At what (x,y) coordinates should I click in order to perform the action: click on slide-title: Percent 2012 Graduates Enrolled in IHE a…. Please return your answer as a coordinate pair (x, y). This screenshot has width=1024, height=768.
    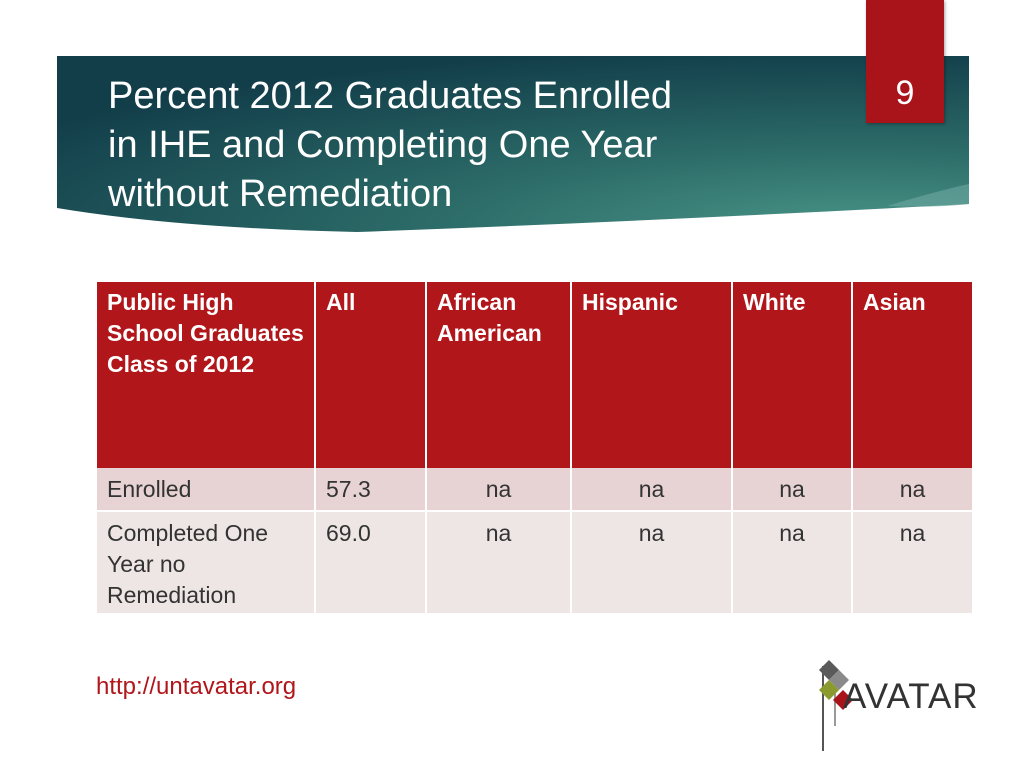
    Looking at the image, I should click on (390, 145).